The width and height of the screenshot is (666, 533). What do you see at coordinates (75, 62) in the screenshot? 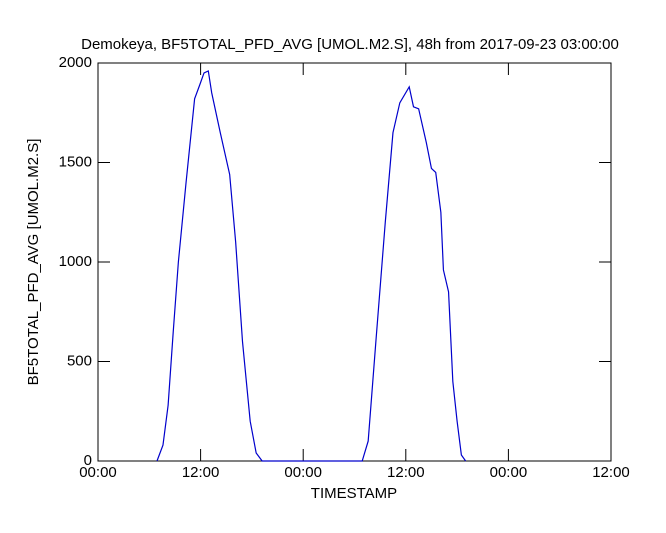
I see `y-tick-label: 2000` at bounding box center [75, 62].